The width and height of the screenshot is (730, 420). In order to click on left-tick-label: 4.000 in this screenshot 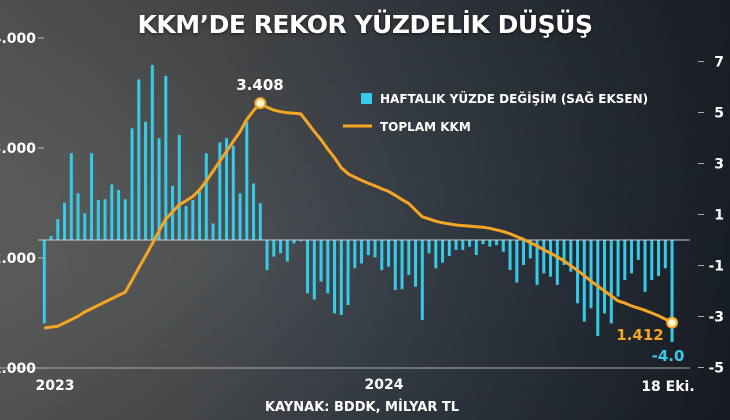, I will do `click(18, 39)`.